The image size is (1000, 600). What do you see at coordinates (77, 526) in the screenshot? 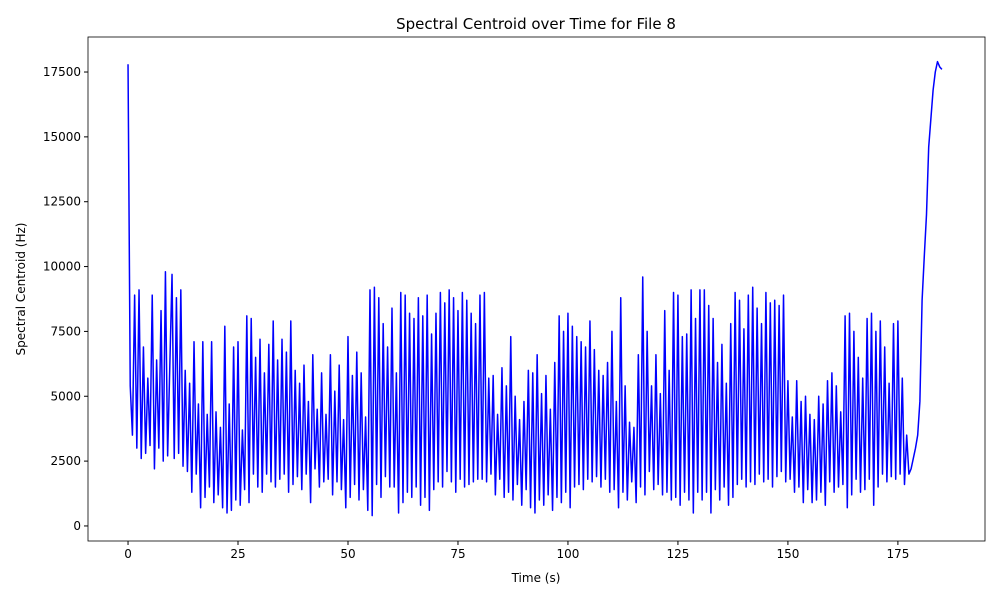
I see `y-tick-label: 0` at bounding box center [77, 526].